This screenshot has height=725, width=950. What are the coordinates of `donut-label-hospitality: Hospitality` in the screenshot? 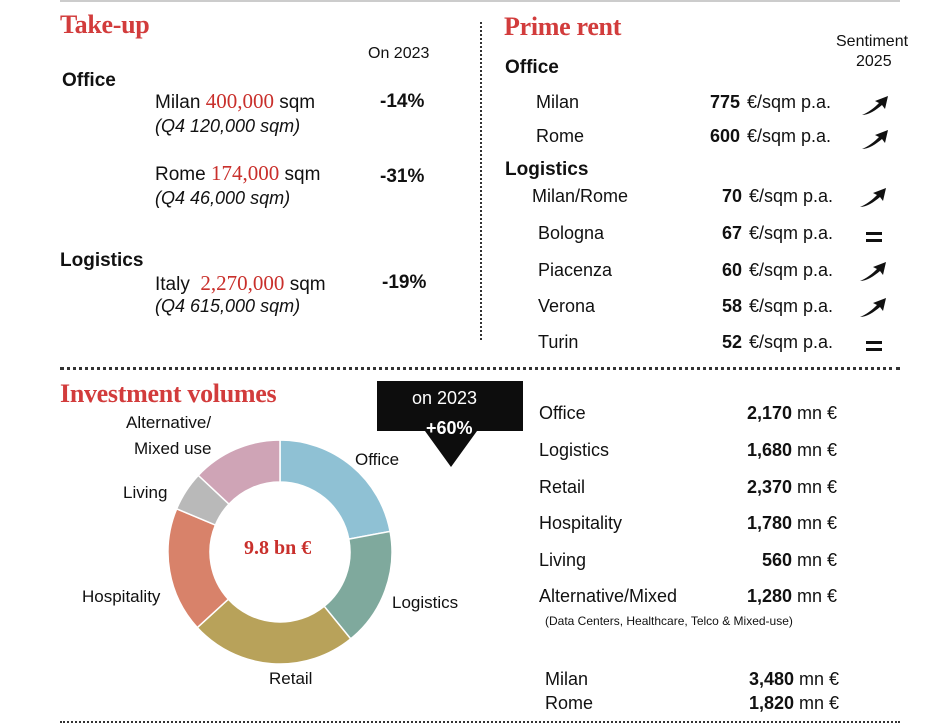 It's located at (121, 596).